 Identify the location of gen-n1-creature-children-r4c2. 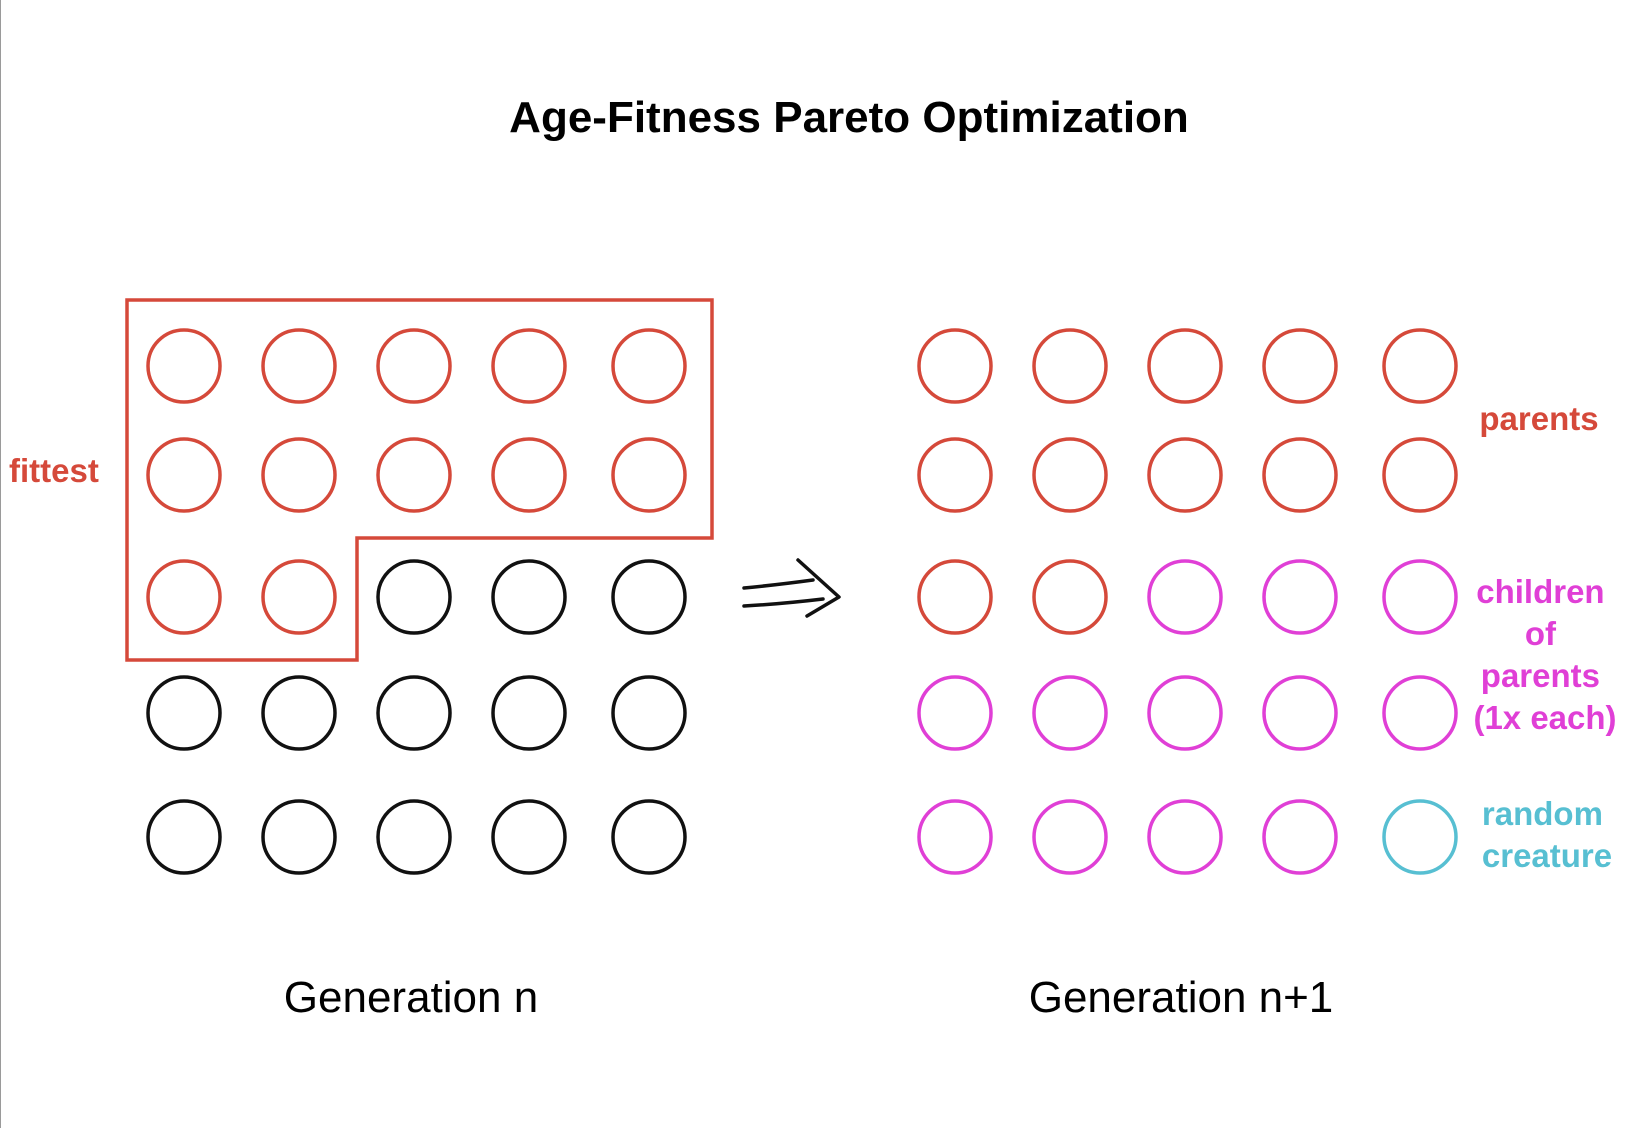
(1070, 713).